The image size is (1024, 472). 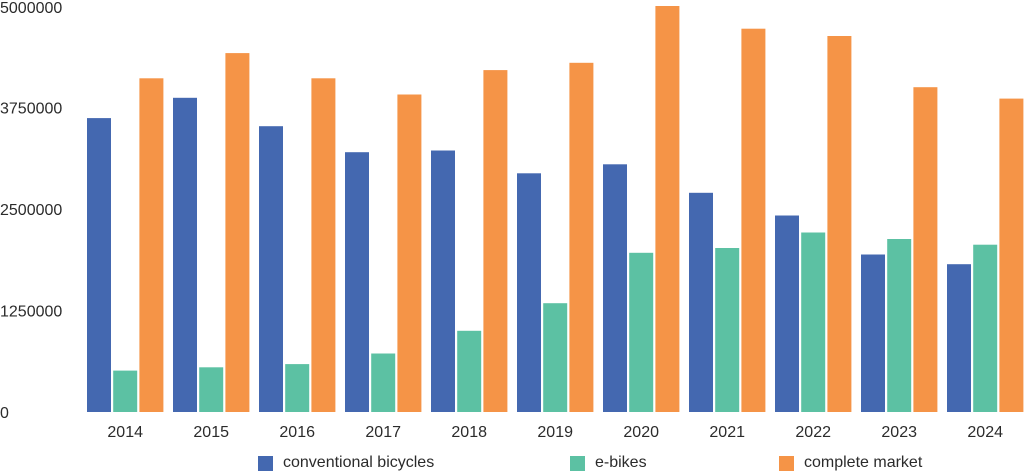 What do you see at coordinates (383, 382) in the screenshot?
I see `bar-e-bikes-2017` at bounding box center [383, 382].